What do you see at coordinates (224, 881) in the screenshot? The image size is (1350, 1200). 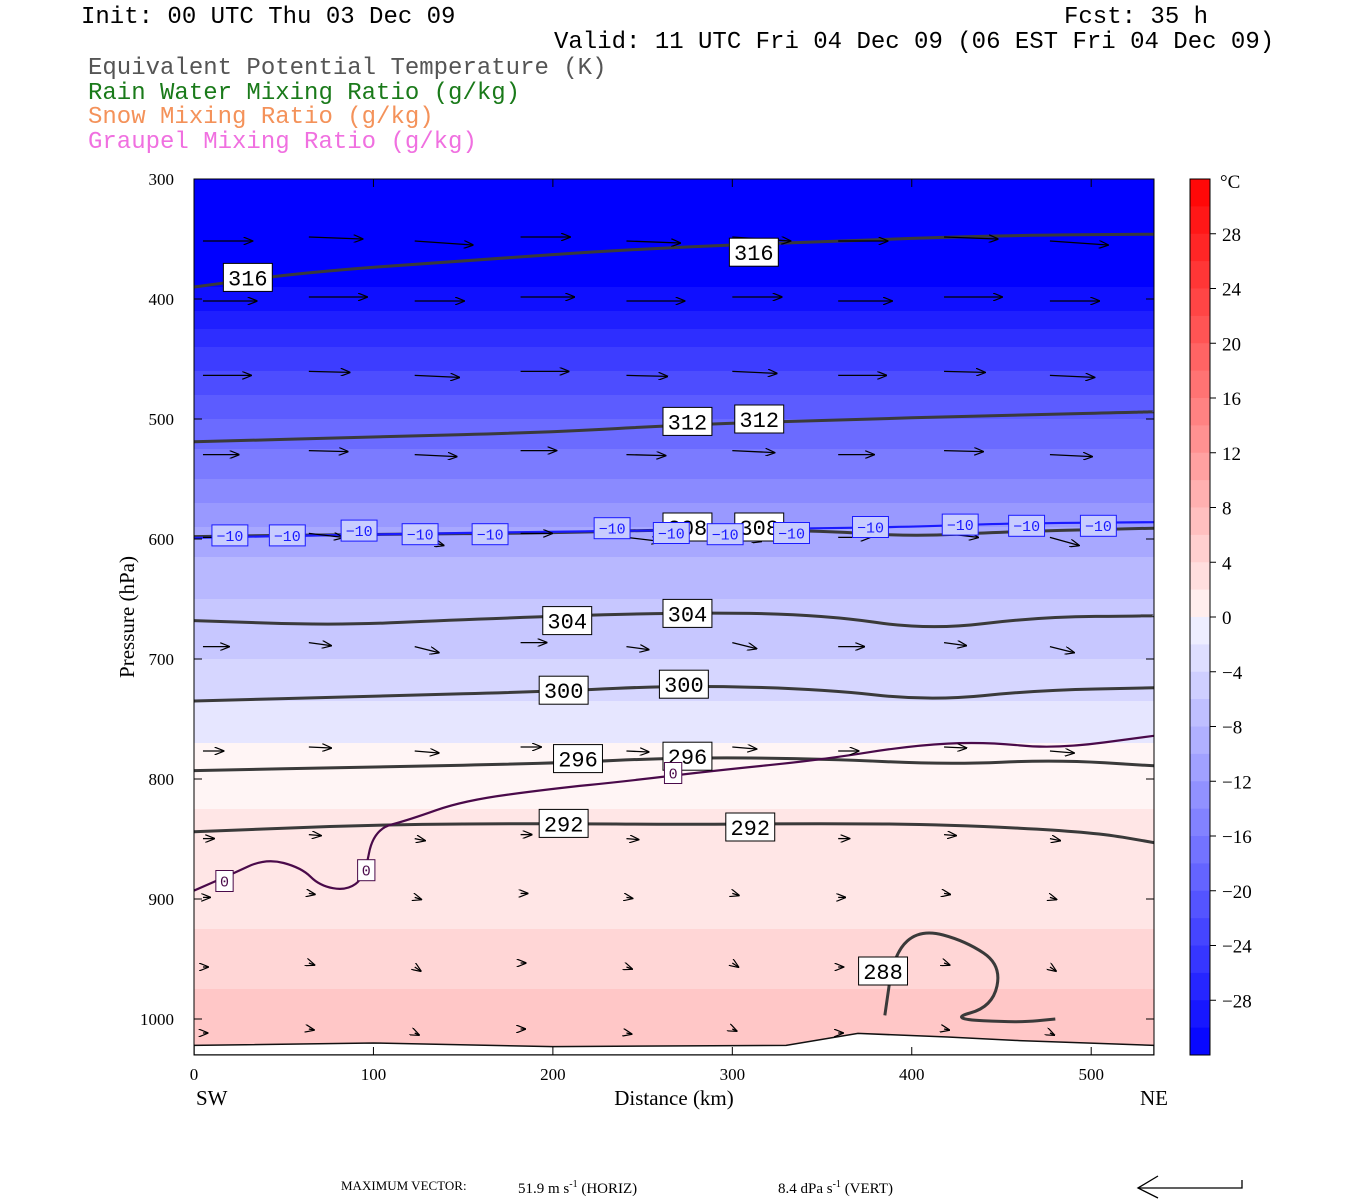 I see `isotherm-label: 0` at bounding box center [224, 881].